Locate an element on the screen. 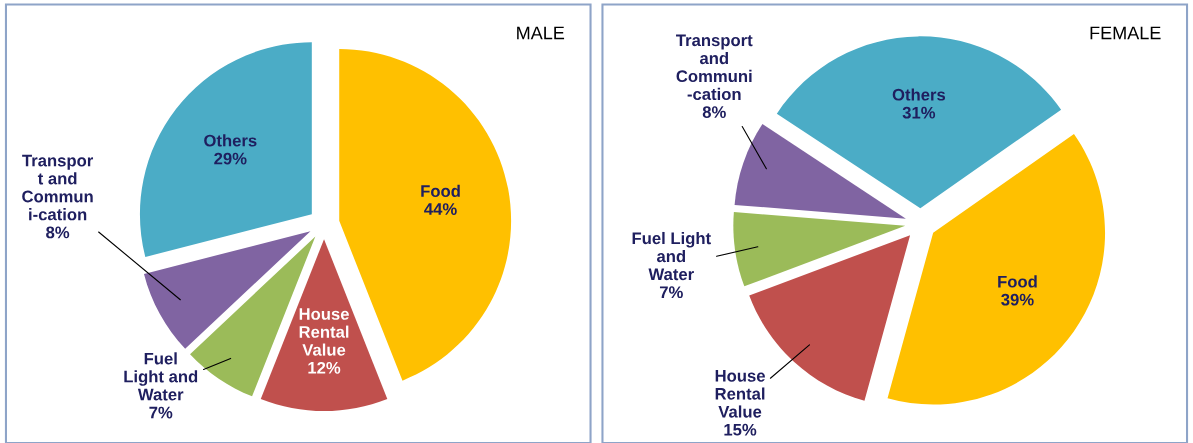  data-label: 44% is located at coordinates (440, 209).